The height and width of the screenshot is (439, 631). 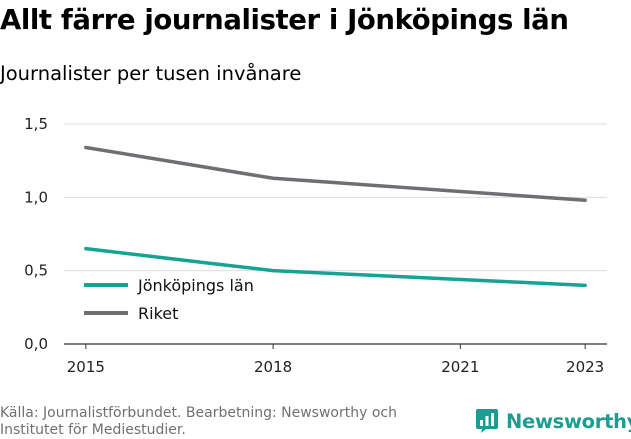 I want to click on chart-title: Allt färre journalister i Jönköpings län, so click(x=284, y=20).